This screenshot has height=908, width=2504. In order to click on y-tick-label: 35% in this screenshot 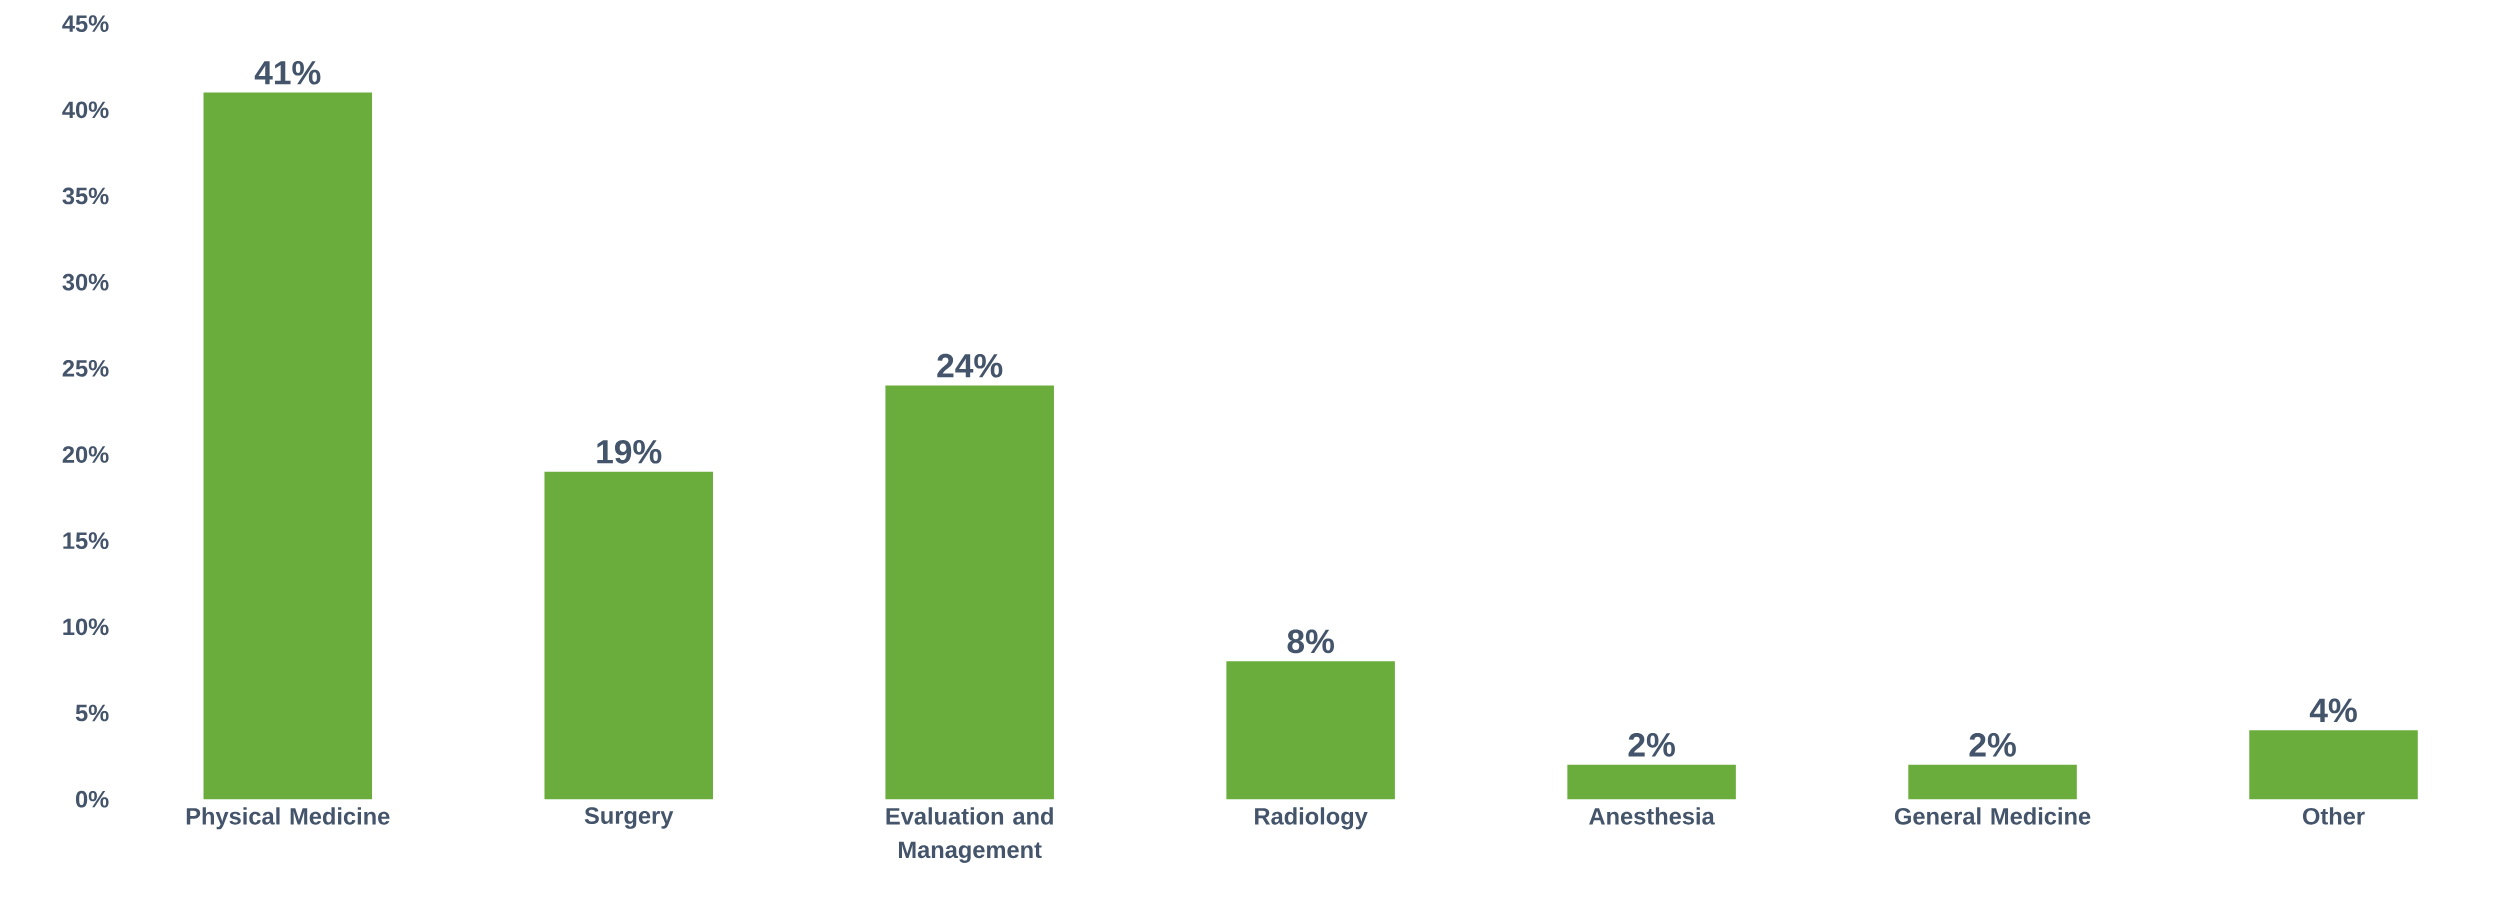, I will do `click(85, 196)`.